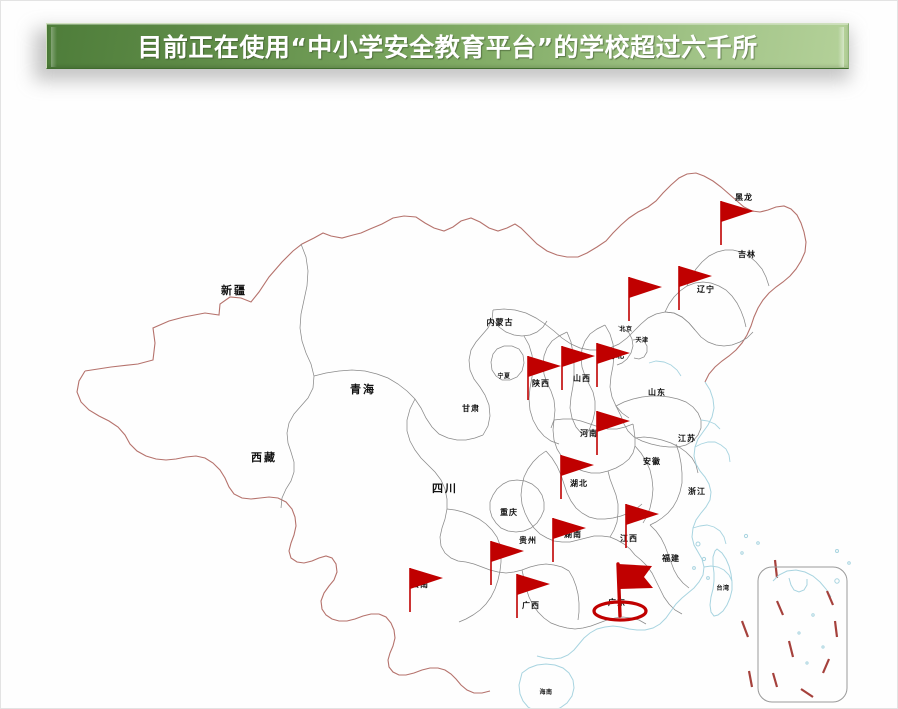 The width and height of the screenshot is (898, 709). What do you see at coordinates (747, 254) in the screenshot?
I see `province-label-jilin: 吉林` at bounding box center [747, 254].